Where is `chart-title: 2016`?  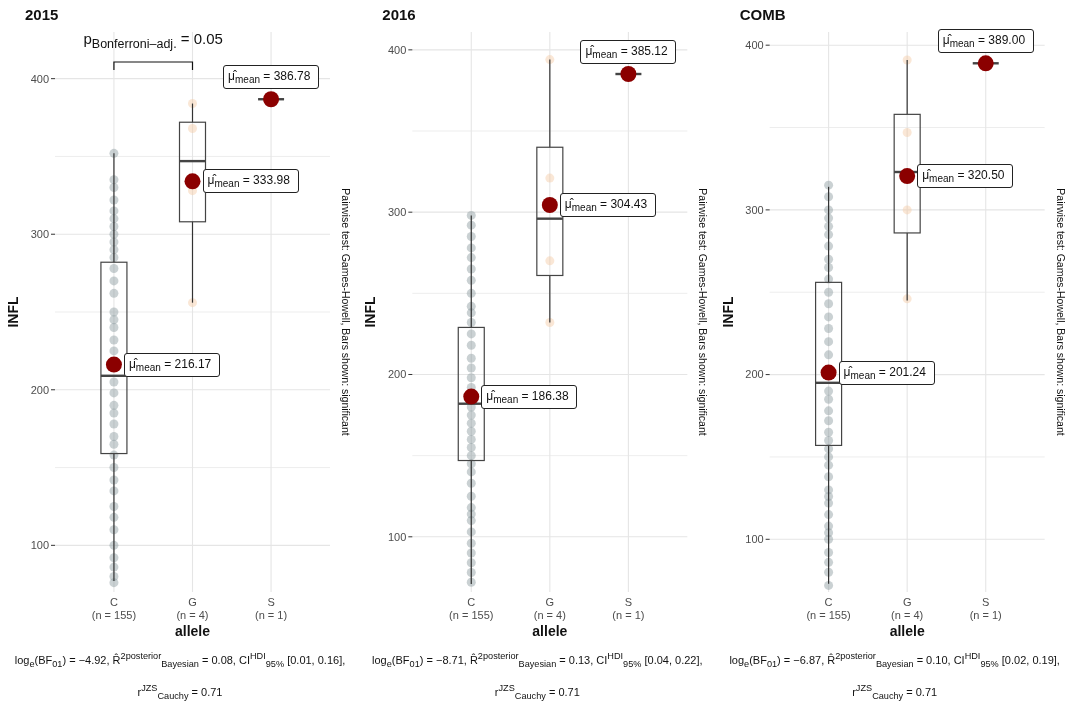
chart-title: 2016 is located at coordinates (399, 14).